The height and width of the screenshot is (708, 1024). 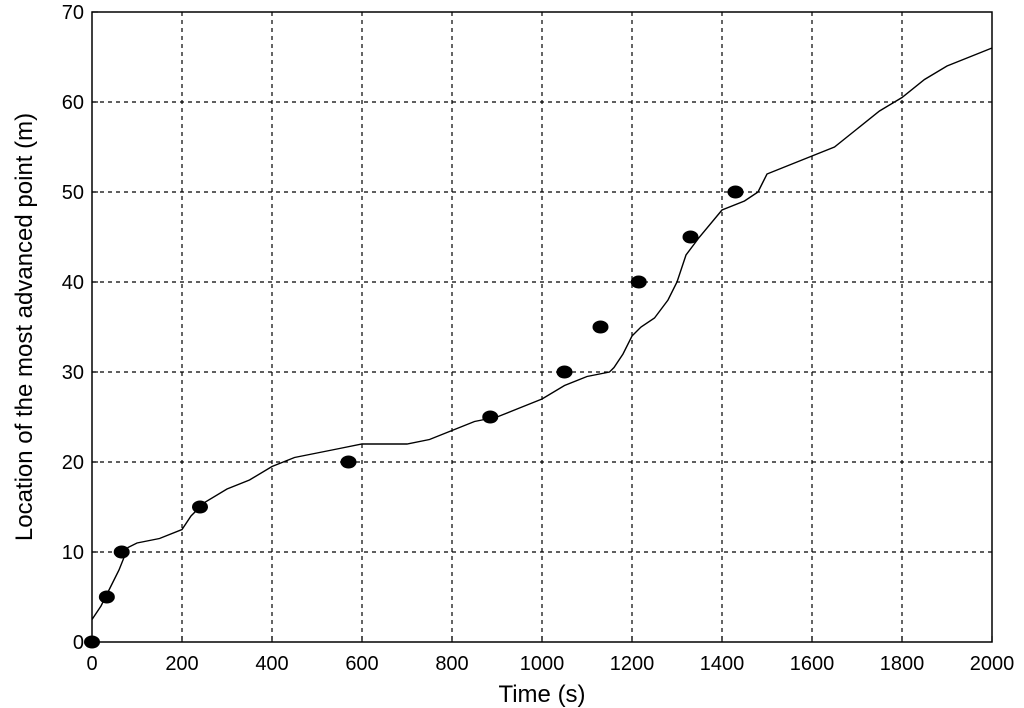 What do you see at coordinates (722, 664) in the screenshot?
I see `x-tick-label: 1400` at bounding box center [722, 664].